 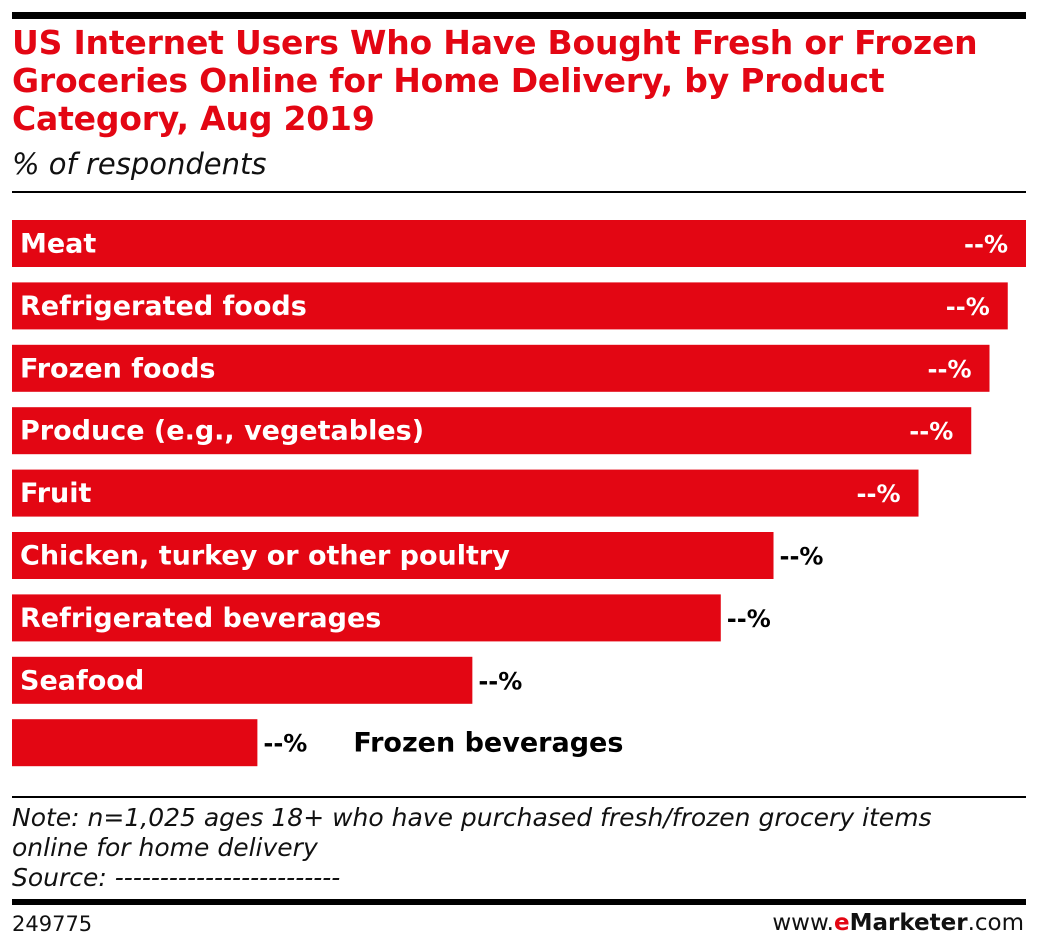 I want to click on brand-e: e, so click(x=841, y=923).